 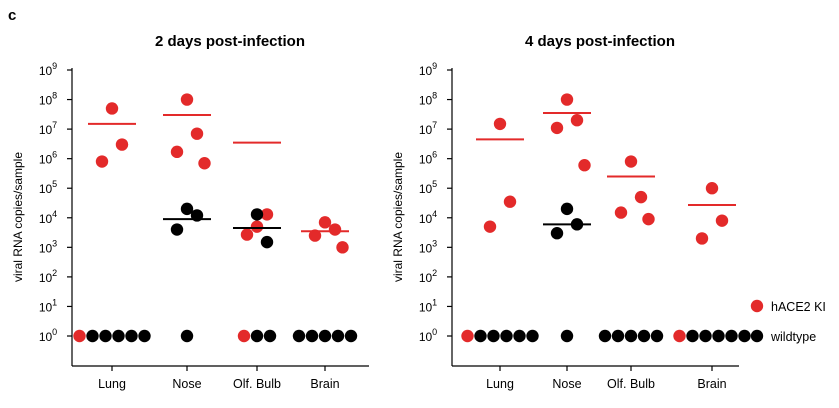 I want to click on y-tick-label: 10², so click(x=48, y=276).